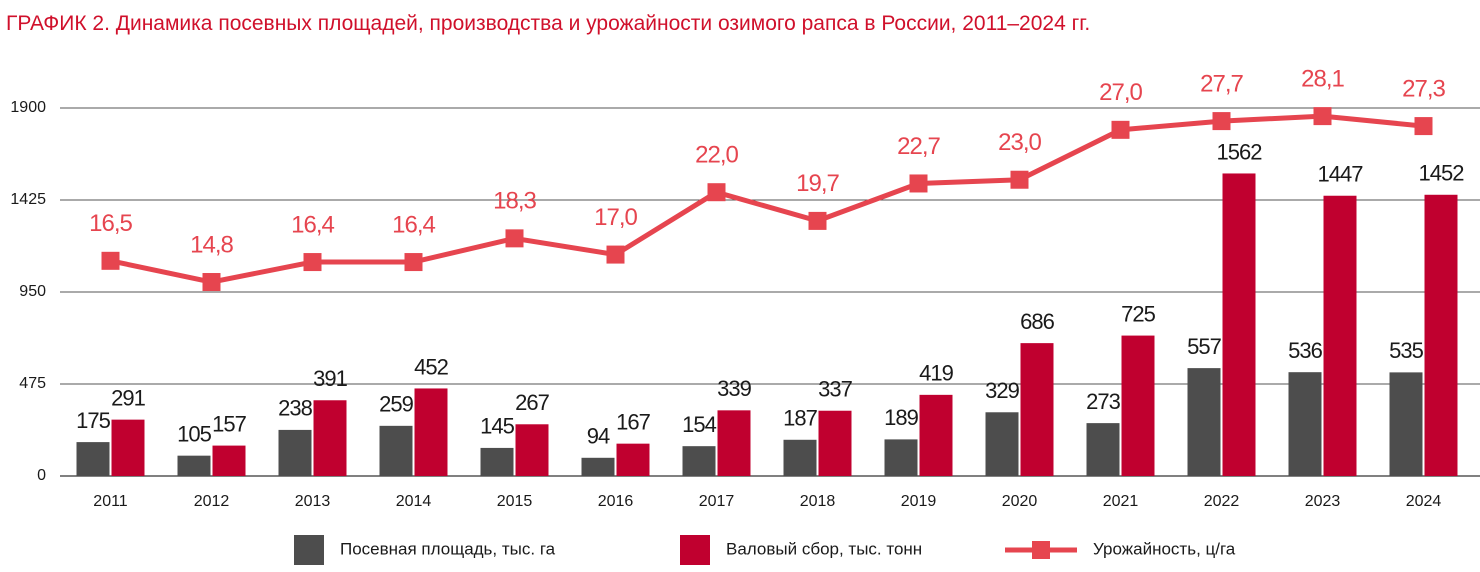 The image size is (1480, 572). Describe the element at coordinates (431, 366) in the screenshot. I see `bar-value-label: 452` at that location.